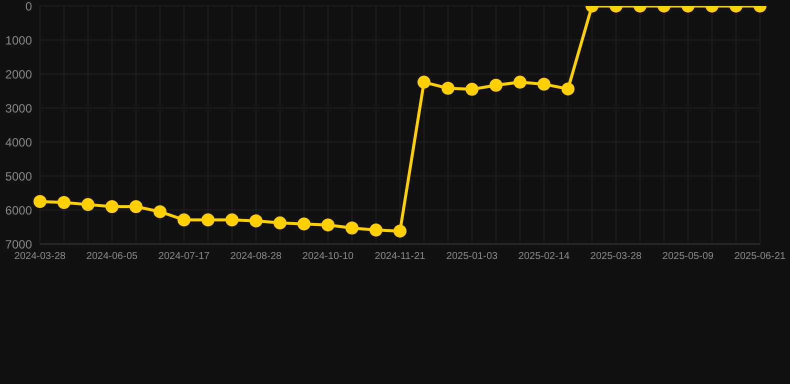 The image size is (790, 384). What do you see at coordinates (18, 142) in the screenshot?
I see `y-tick-label: 4000` at bounding box center [18, 142].